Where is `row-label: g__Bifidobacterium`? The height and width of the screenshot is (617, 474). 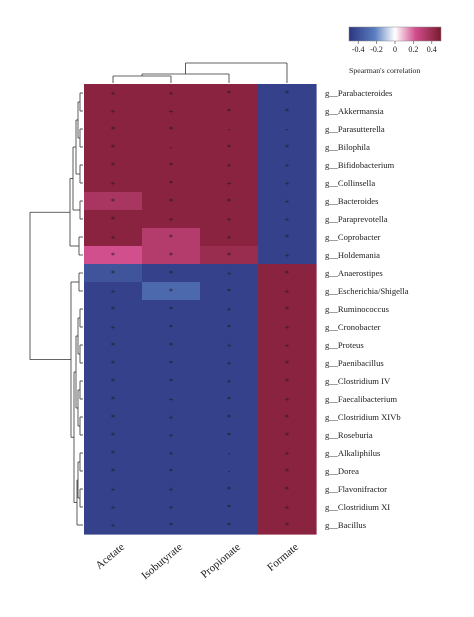
row-label: g__Bifidobacterium is located at coordinates (360, 165).